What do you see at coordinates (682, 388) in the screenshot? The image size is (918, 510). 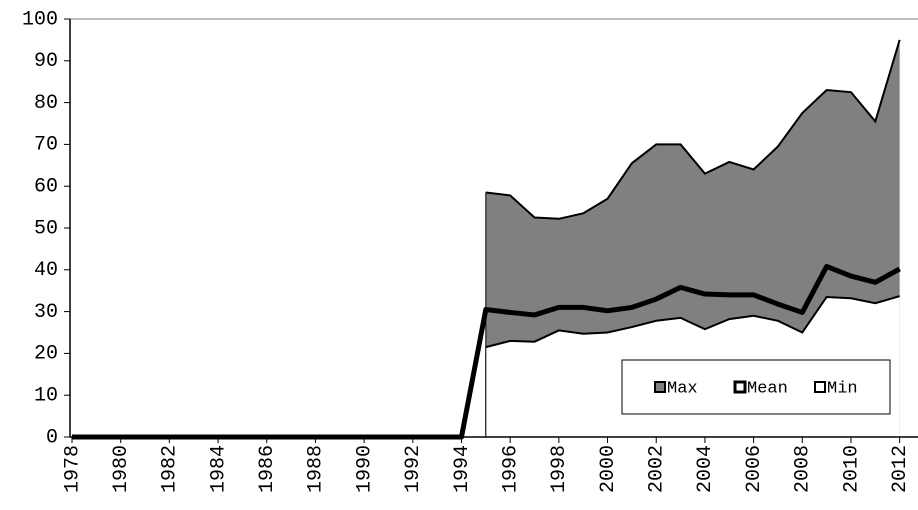 I see `legend-label: Max` at bounding box center [682, 388].